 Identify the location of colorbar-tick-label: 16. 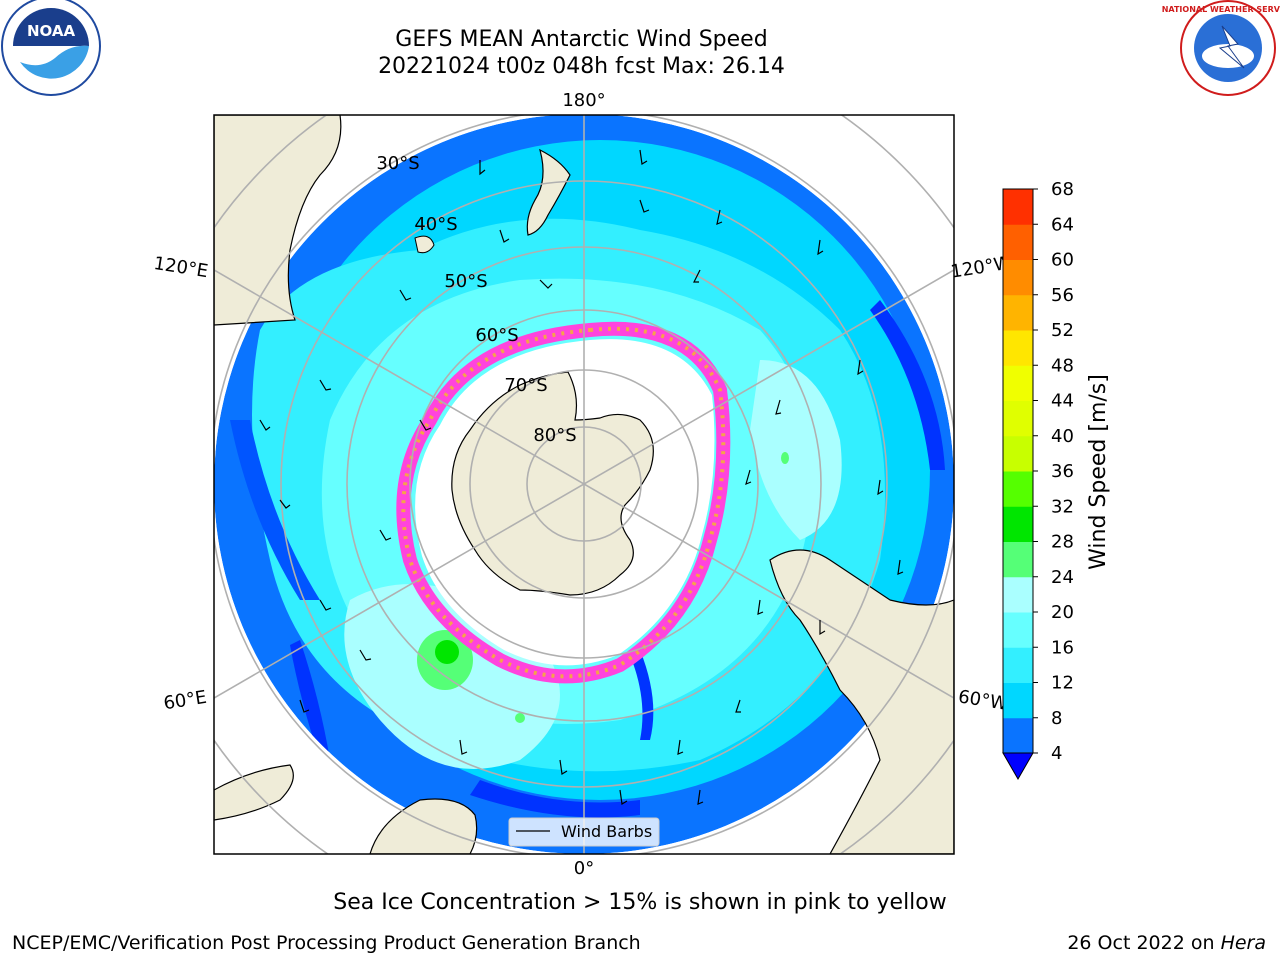
(1062, 647).